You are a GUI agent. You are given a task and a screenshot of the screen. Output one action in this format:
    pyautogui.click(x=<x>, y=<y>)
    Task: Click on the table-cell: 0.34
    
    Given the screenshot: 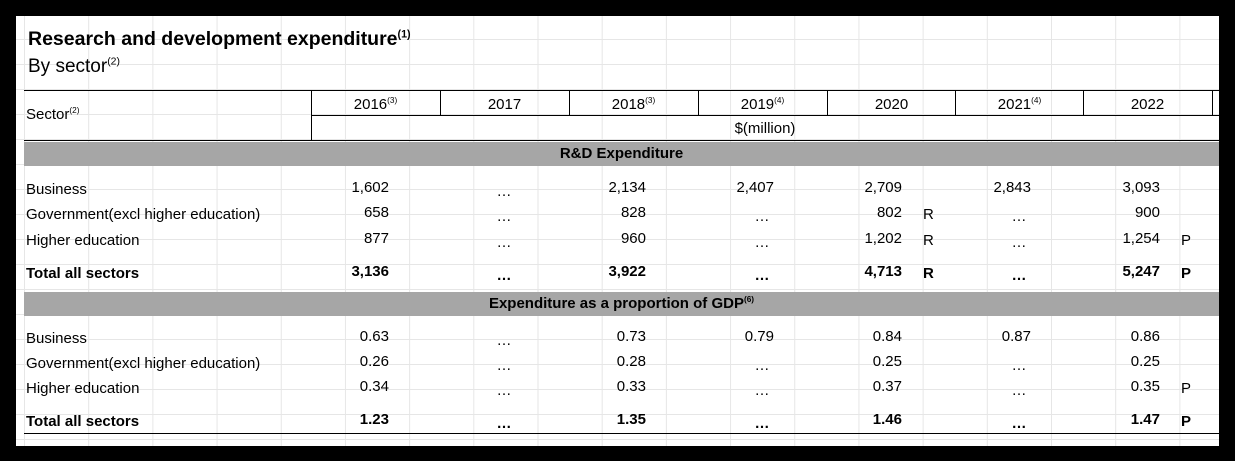 What is the action you would take?
    pyautogui.click(x=374, y=386)
    